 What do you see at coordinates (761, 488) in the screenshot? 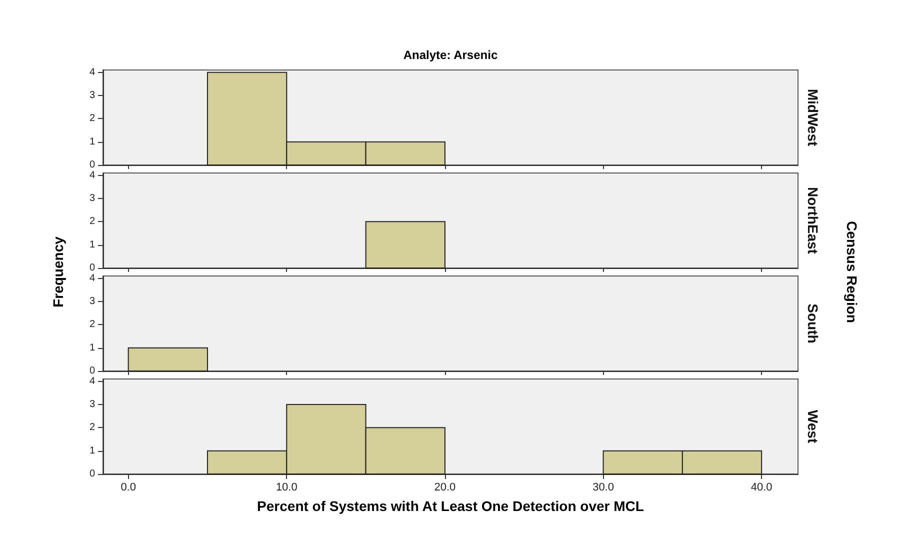
I see `x-tick-label: 40.0` at bounding box center [761, 488].